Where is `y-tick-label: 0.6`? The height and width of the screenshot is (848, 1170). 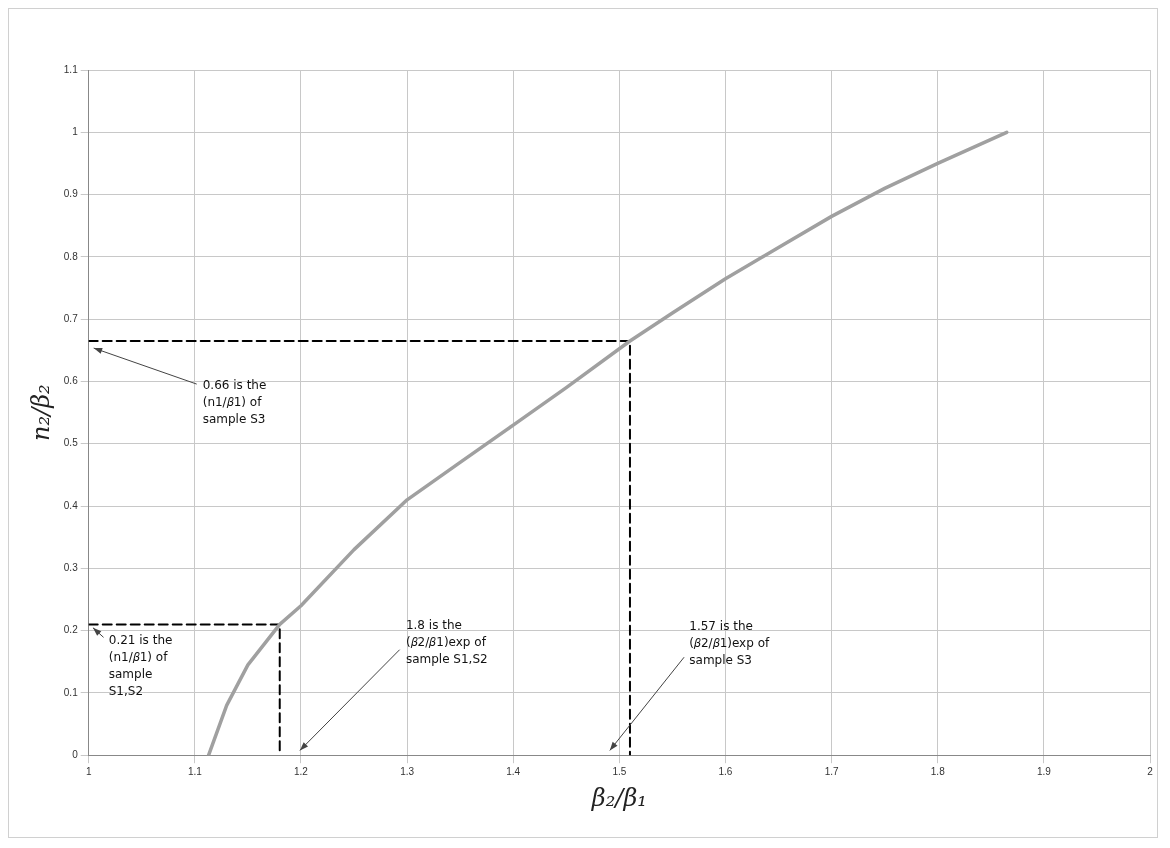
y-tick-label: 0.6 is located at coordinates (71, 381).